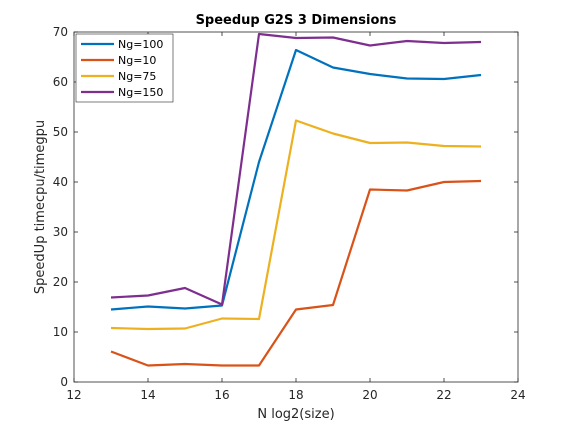  I want to click on legend-box, so click(124, 68).